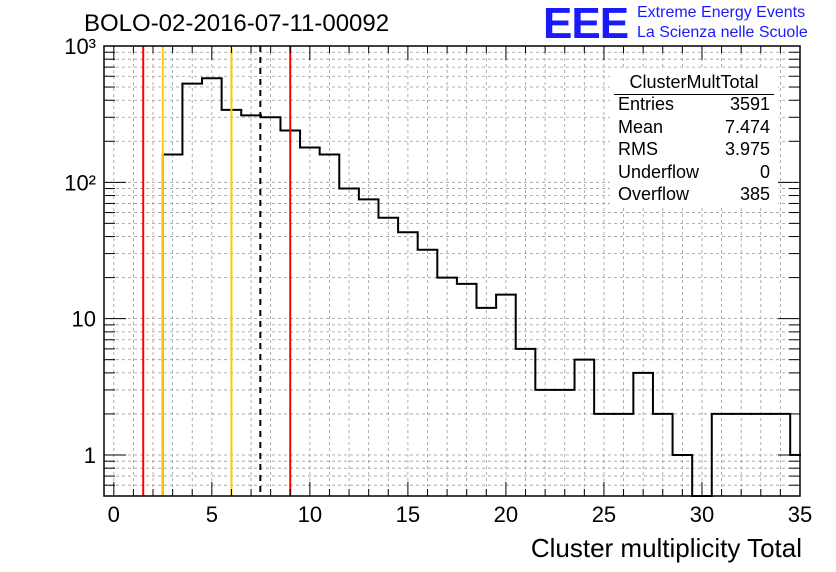 The width and height of the screenshot is (836, 572). Describe the element at coordinates (408, 514) in the screenshot. I see `x-tick-label: 15` at that location.